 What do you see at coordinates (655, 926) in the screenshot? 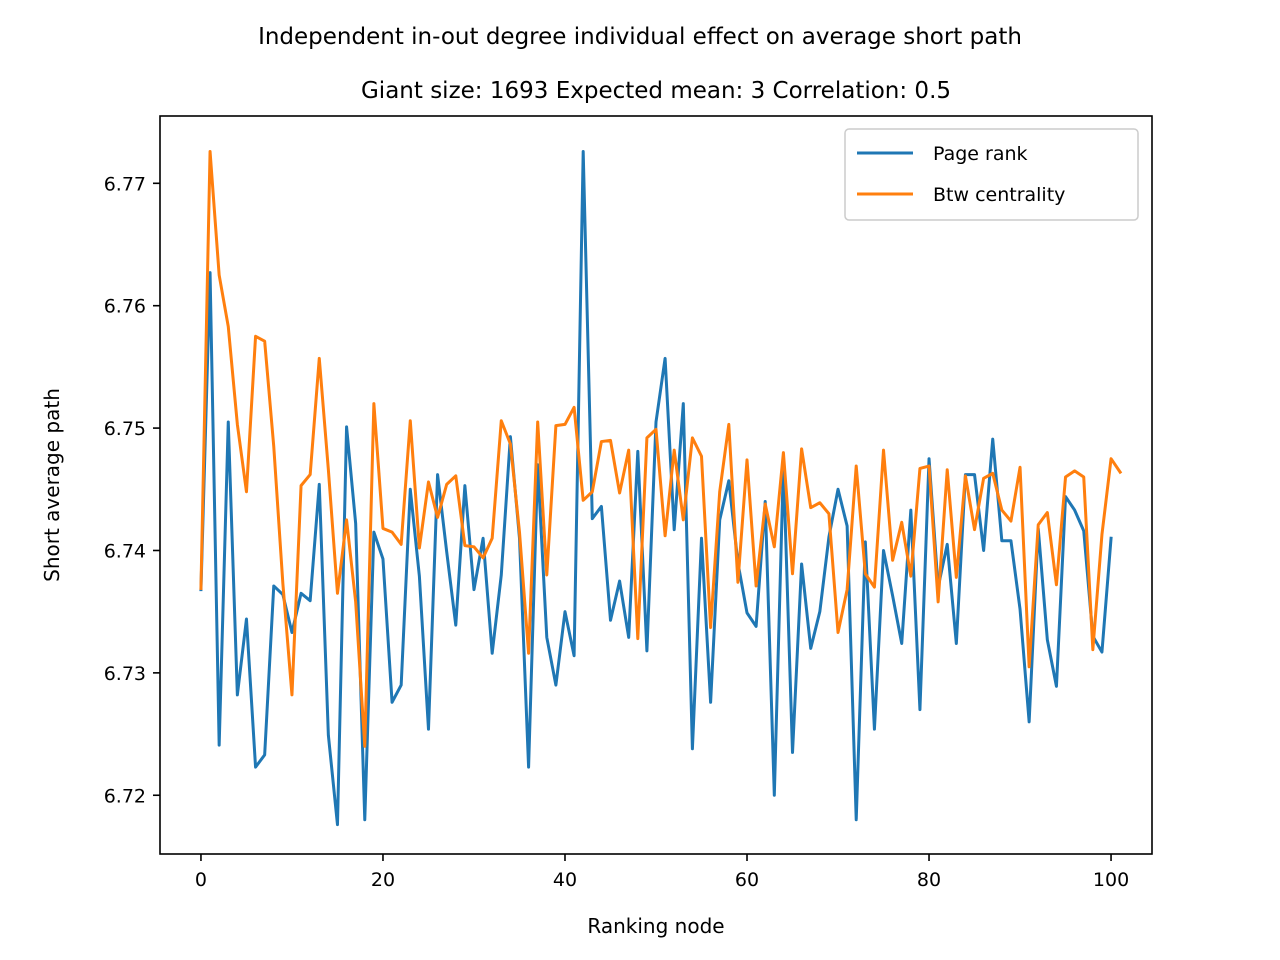
I see `x-axis-label: Ranking node` at bounding box center [655, 926].